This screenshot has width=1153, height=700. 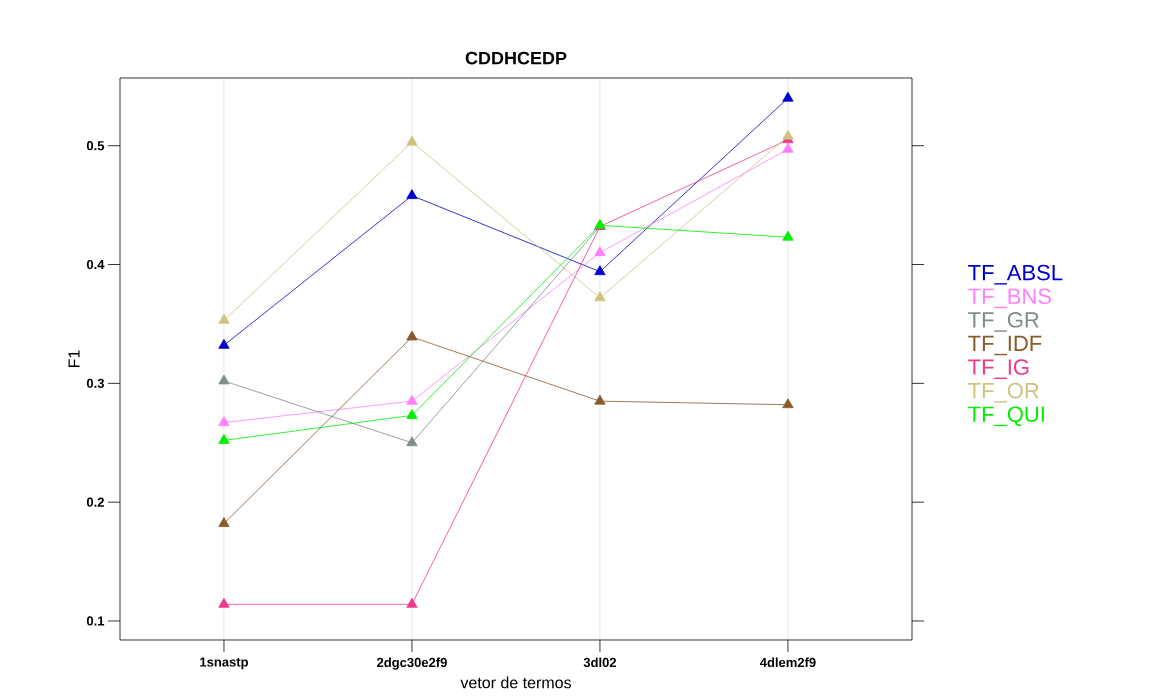 I want to click on chart-title: CDDHCEDP, so click(x=516, y=58).